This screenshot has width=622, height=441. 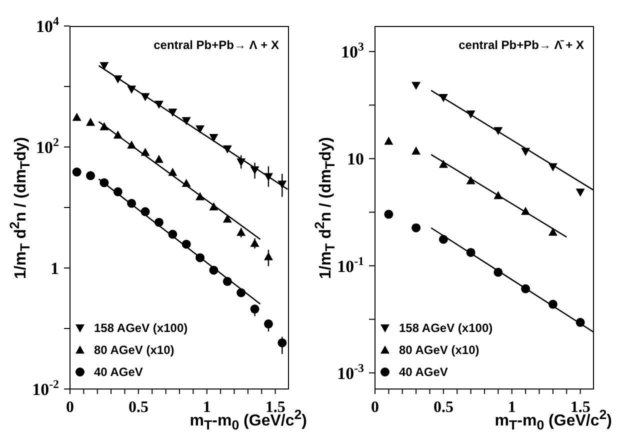 What do you see at coordinates (350, 371) in the screenshot?
I see `y-tick-label: 10$^{-3}$` at bounding box center [350, 371].